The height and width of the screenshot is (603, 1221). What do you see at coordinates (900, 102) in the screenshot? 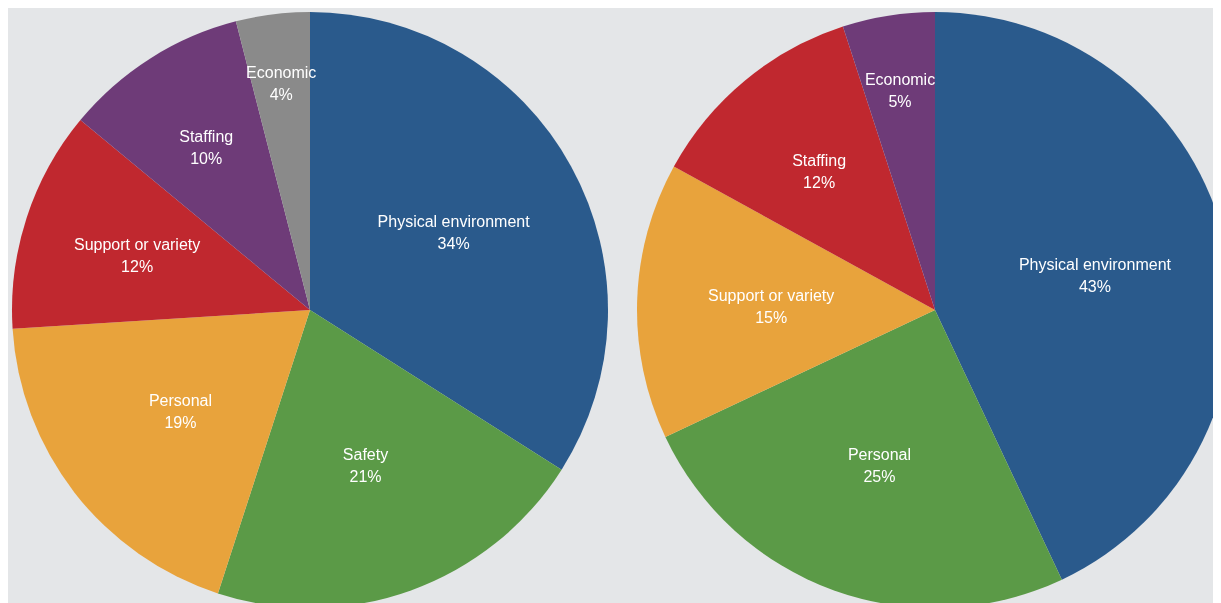
I see `data-label: 5%` at bounding box center [900, 102].